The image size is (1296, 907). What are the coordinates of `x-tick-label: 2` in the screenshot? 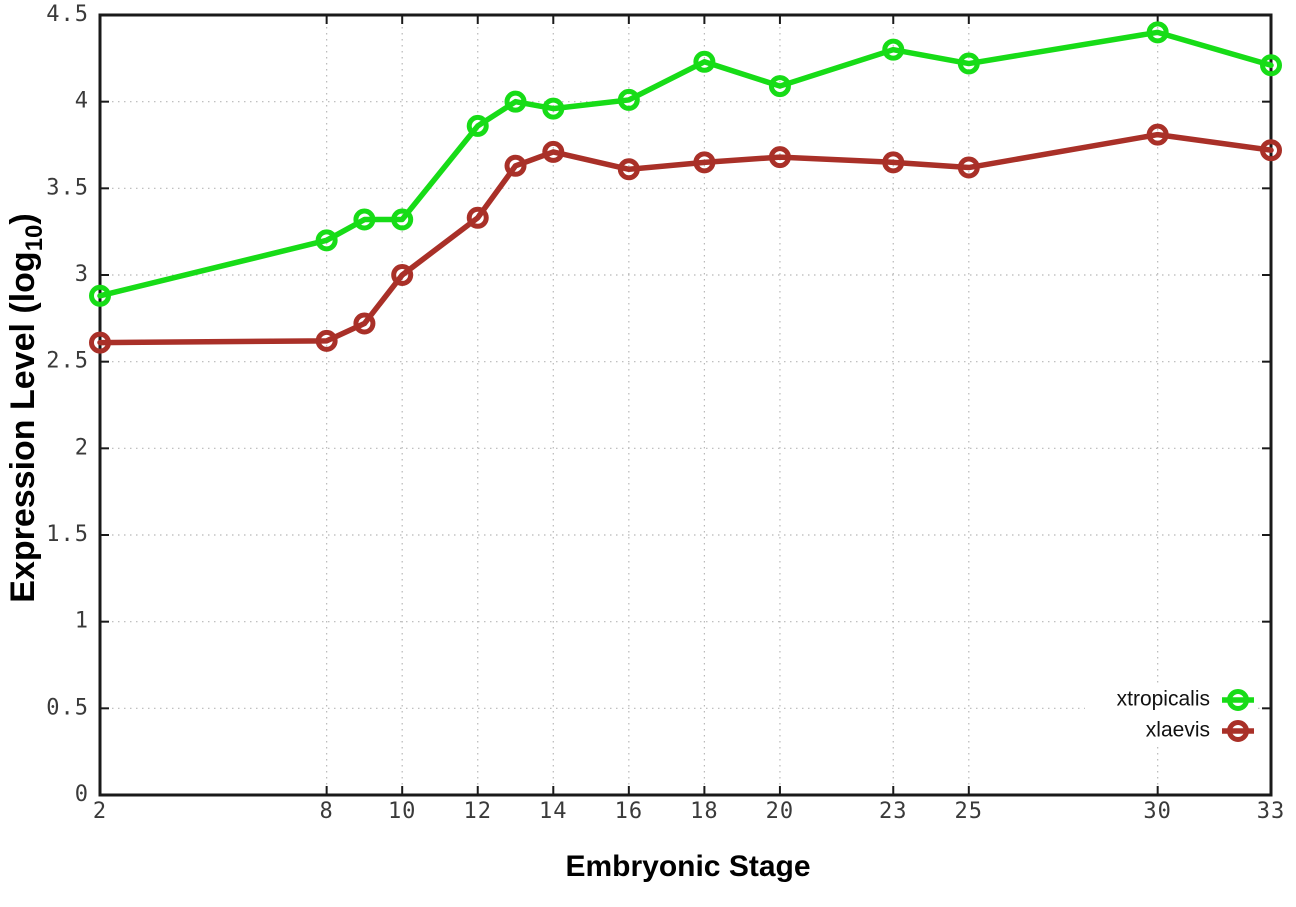 It's located at (100, 811).